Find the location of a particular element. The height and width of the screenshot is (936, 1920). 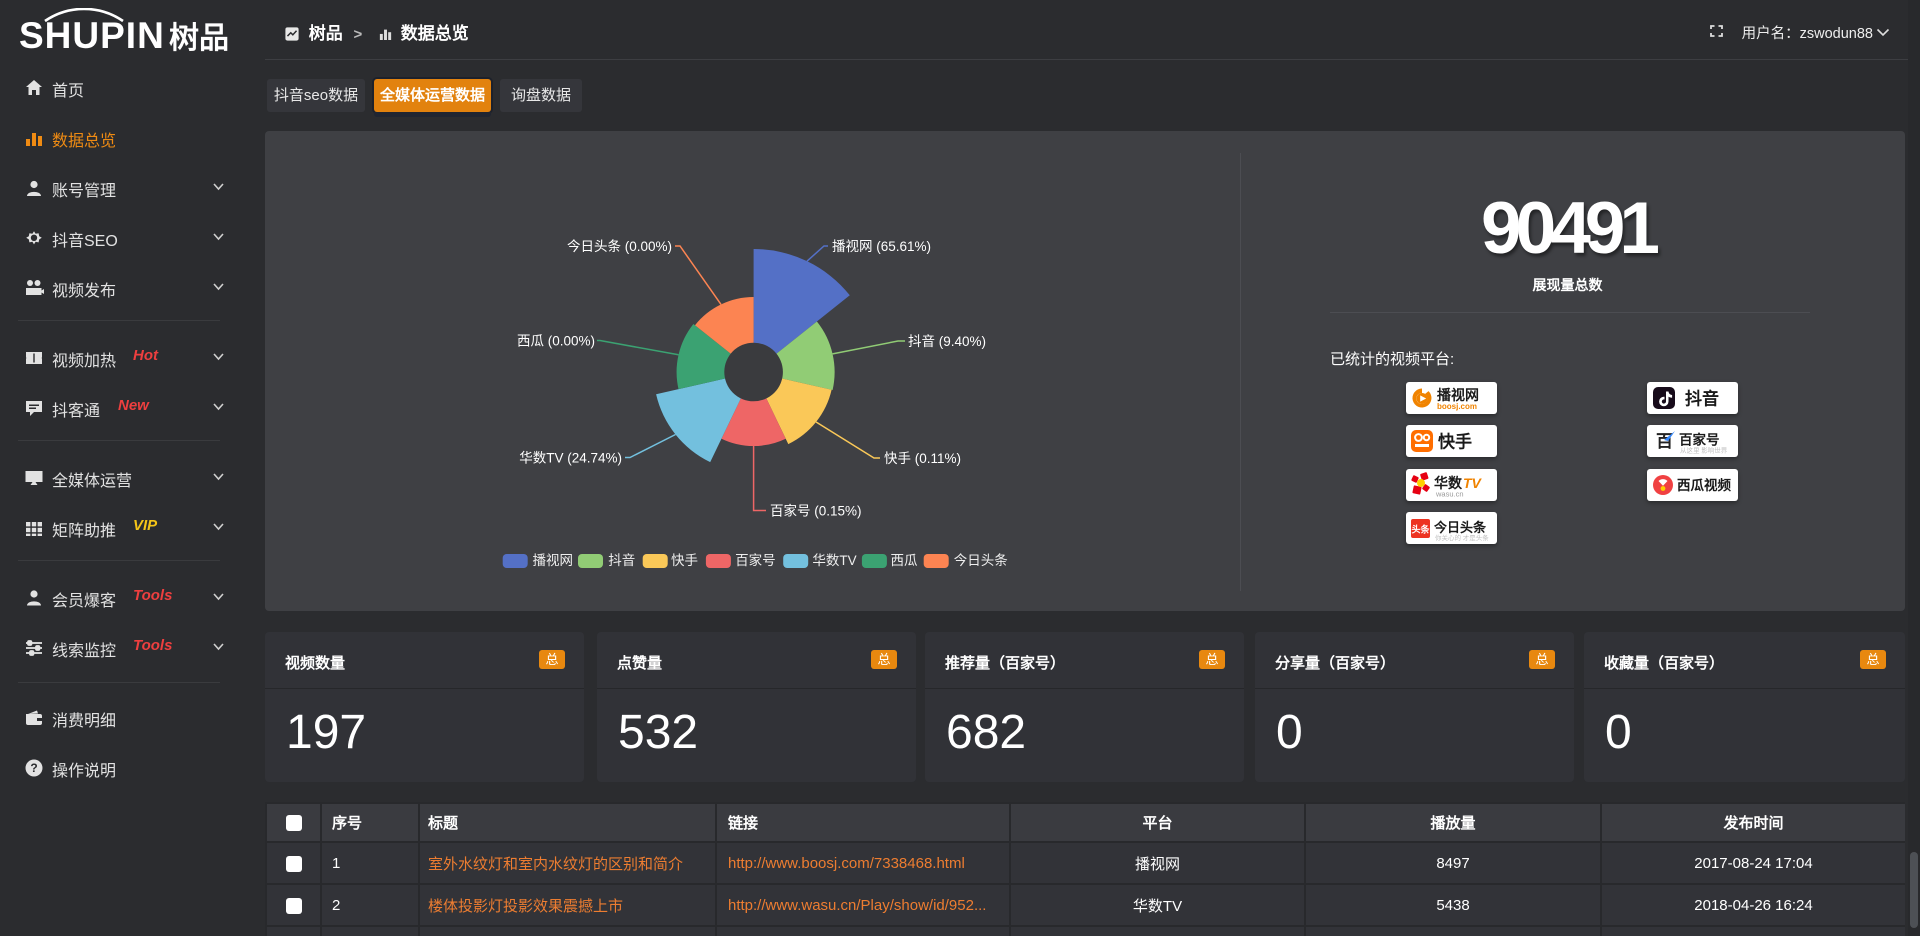

svg-text: TV is located at coordinates (1473, 483).